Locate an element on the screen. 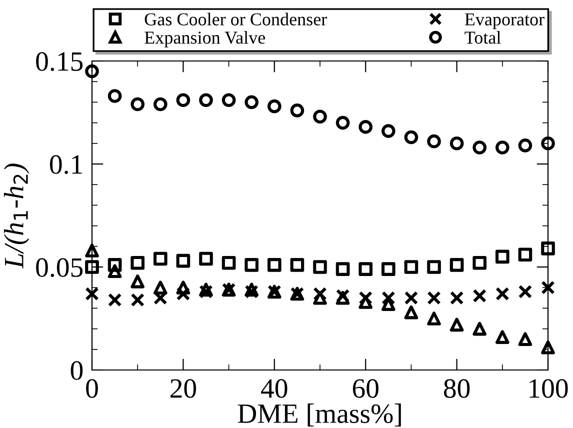  x-tick-label: 20 is located at coordinates (183, 388).